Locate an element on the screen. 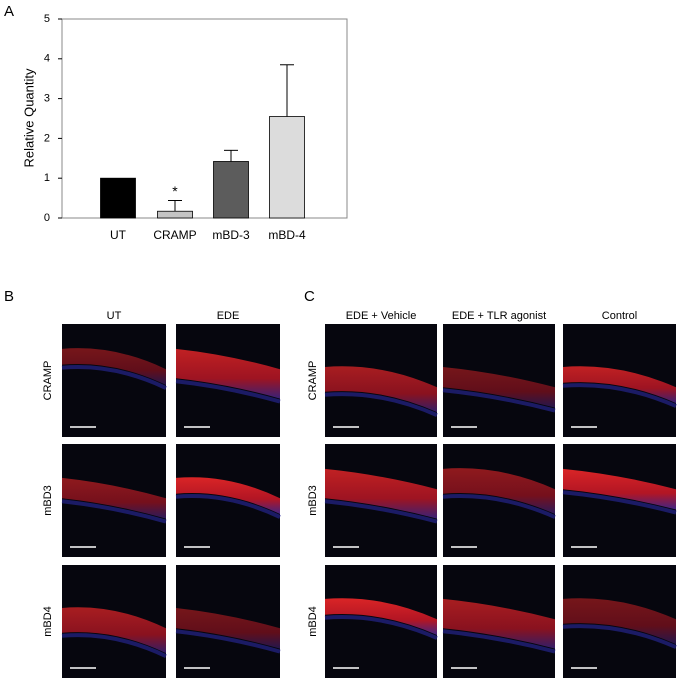  column-label: EDE + TLR agonist is located at coordinates (499, 316).